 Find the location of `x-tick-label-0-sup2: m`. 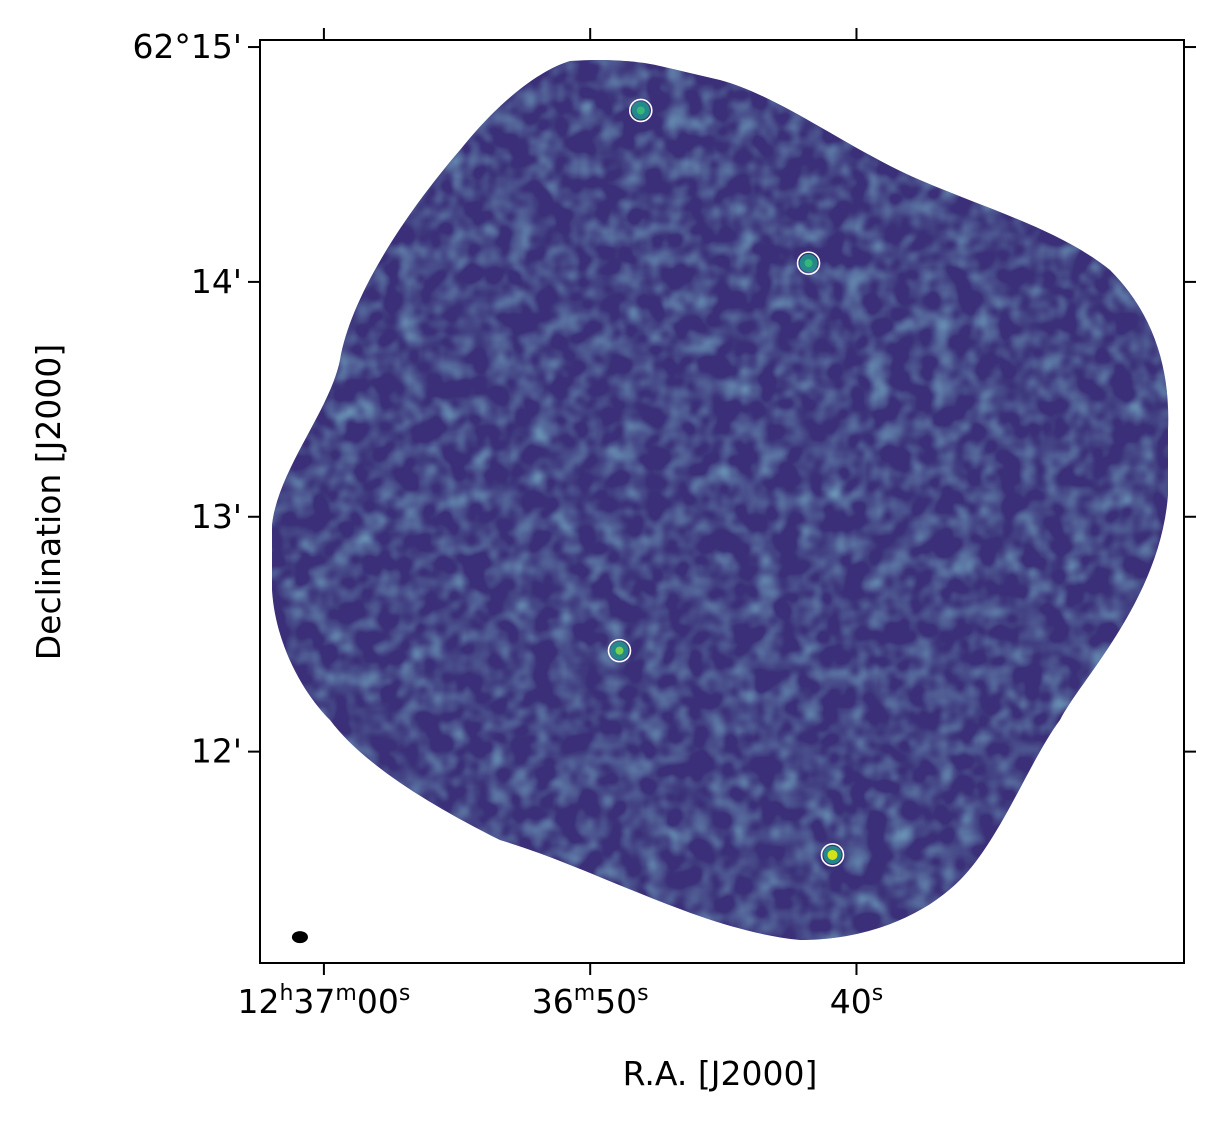

x-tick-label-0-sup2: m is located at coordinates (345, 993).